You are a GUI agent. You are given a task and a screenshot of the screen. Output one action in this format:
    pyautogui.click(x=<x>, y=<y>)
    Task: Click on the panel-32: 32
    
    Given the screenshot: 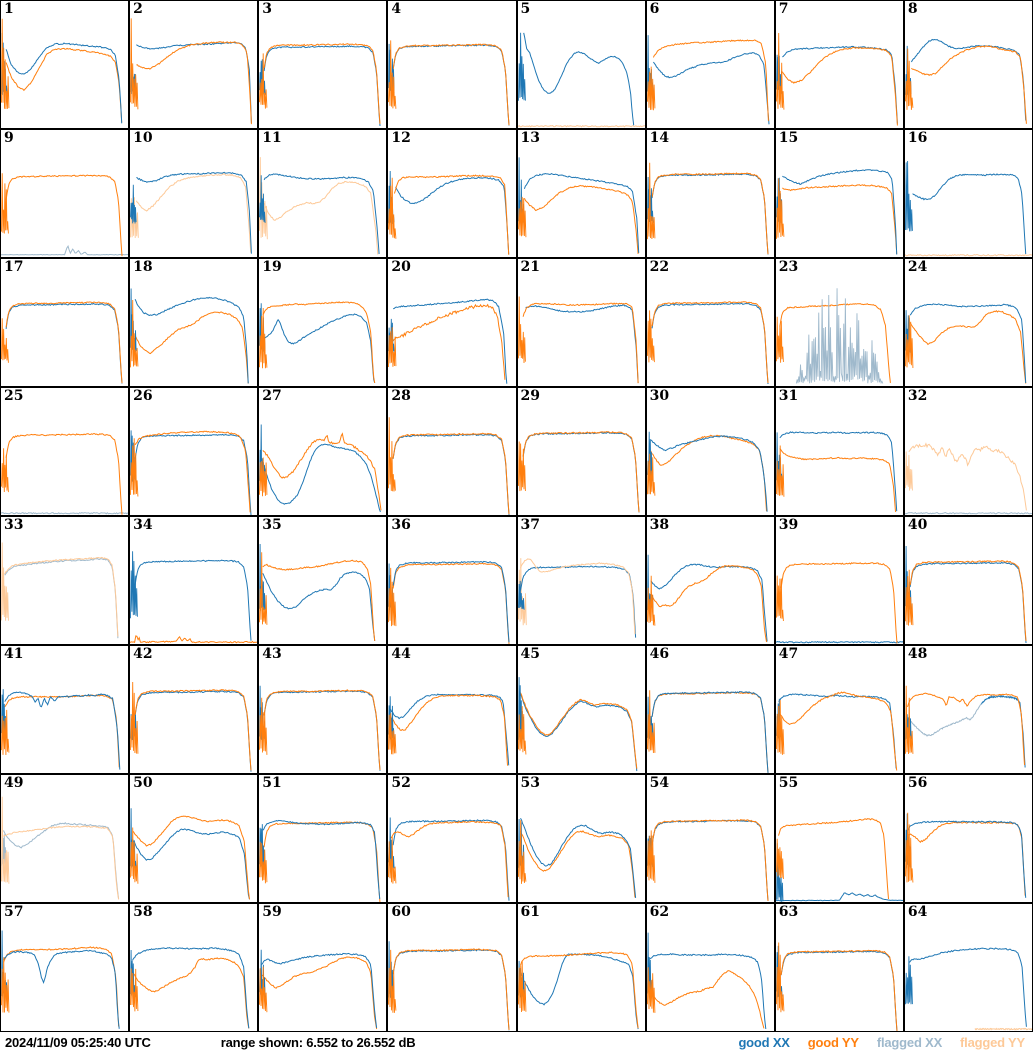 What is the action you would take?
    pyautogui.click(x=968, y=451)
    